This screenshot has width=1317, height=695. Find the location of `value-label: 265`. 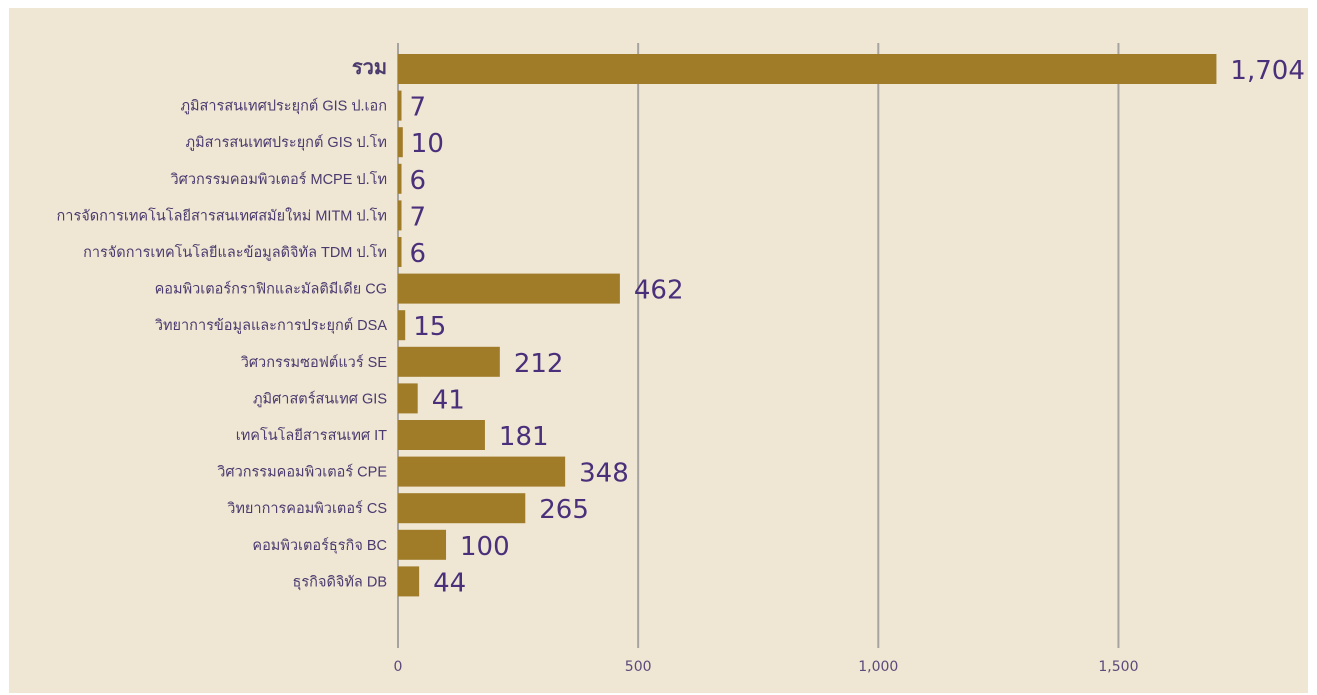

value-label: 265 is located at coordinates (564, 510).